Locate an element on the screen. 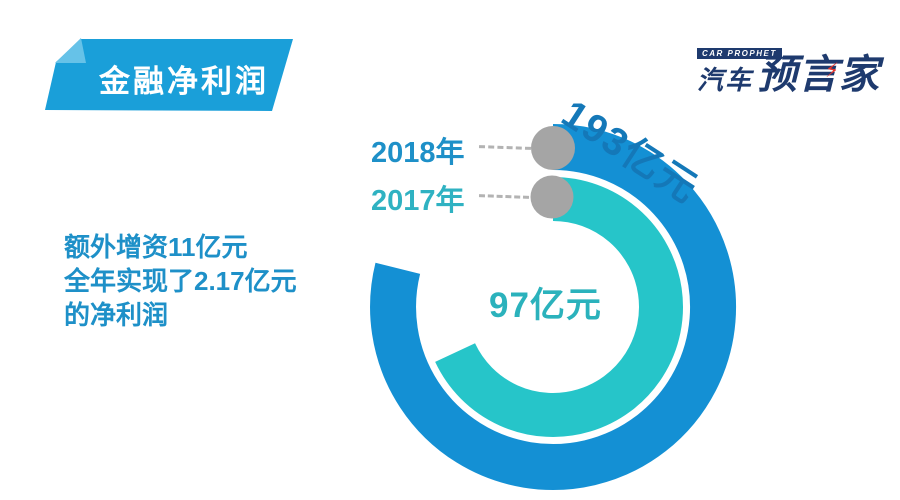  description-line-2: 全年实现了2.17亿元 is located at coordinates (180, 281).